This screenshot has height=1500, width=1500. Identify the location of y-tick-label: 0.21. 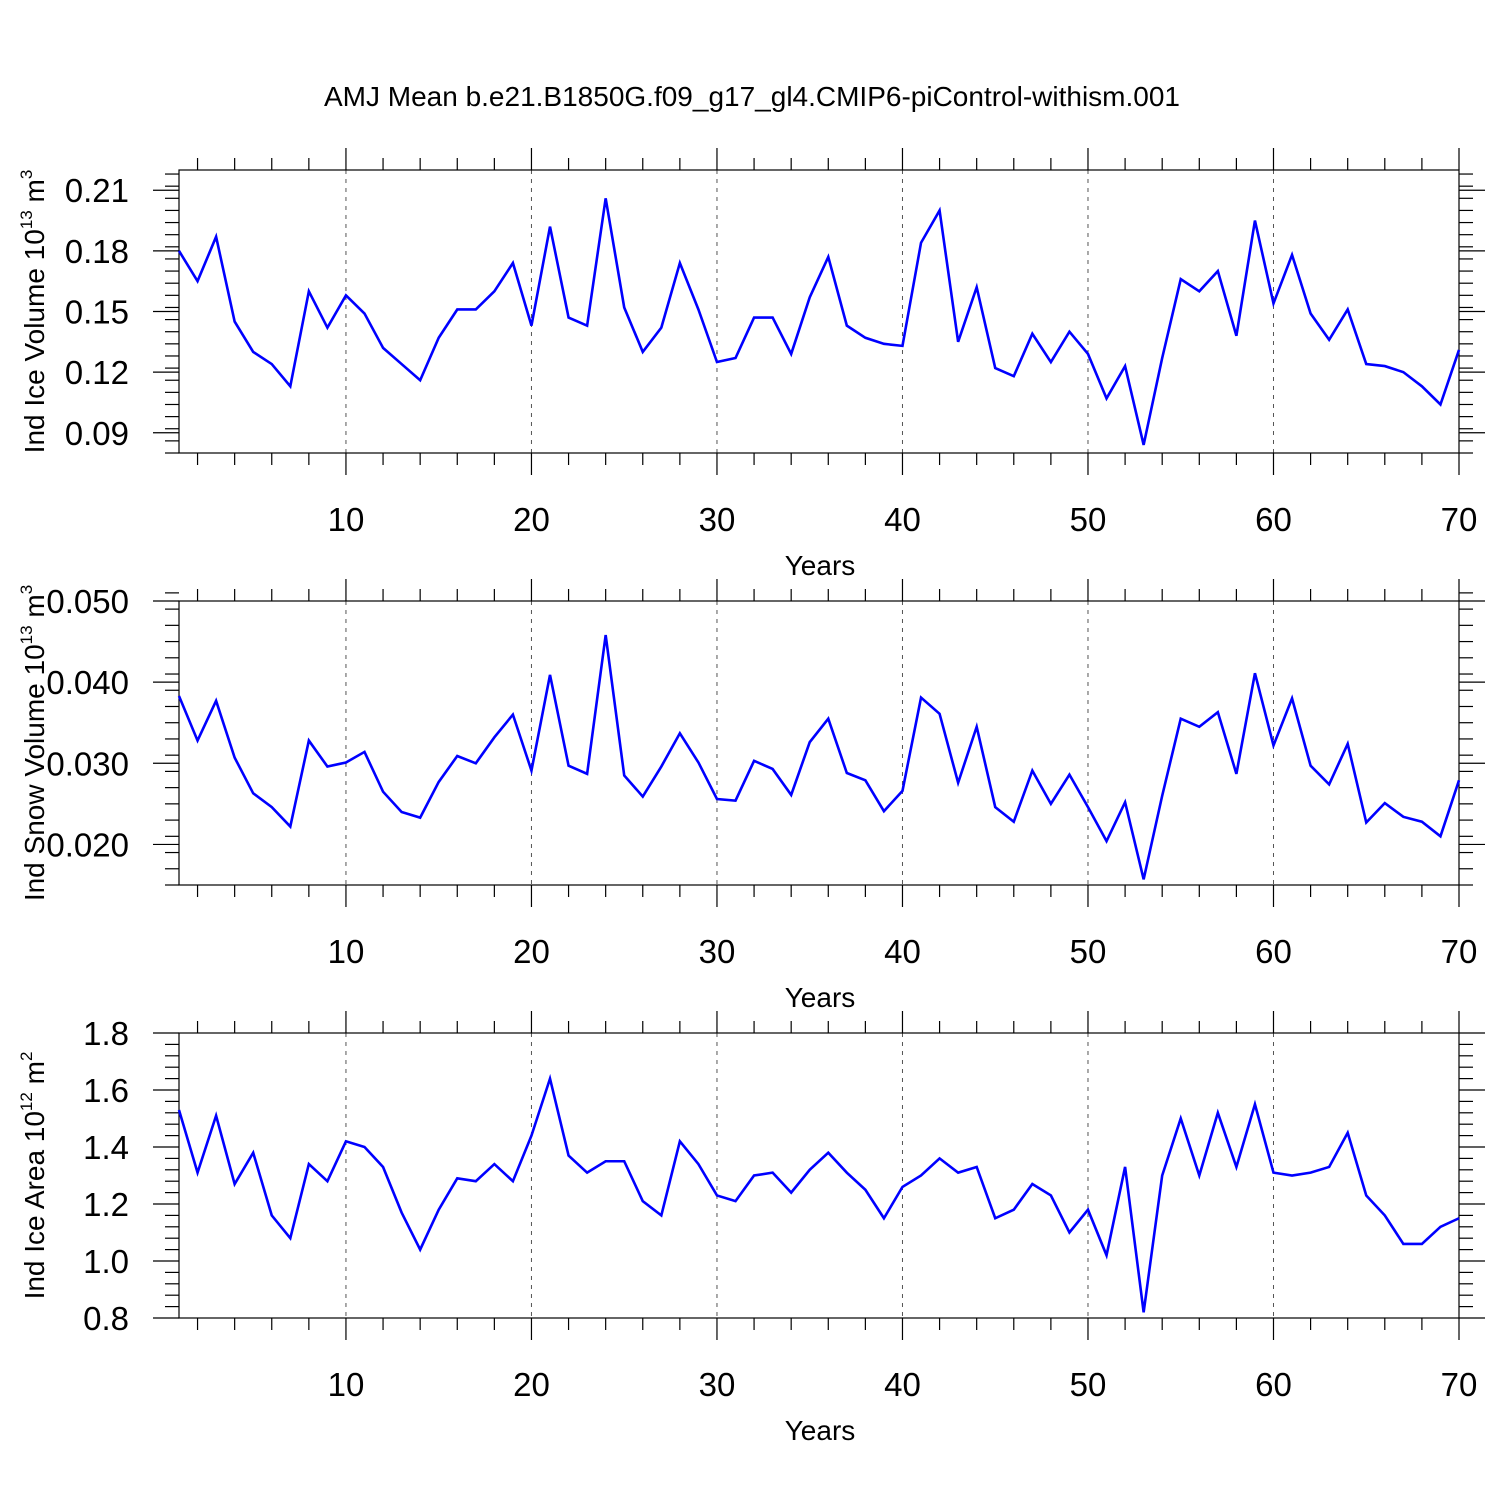
(97, 190).